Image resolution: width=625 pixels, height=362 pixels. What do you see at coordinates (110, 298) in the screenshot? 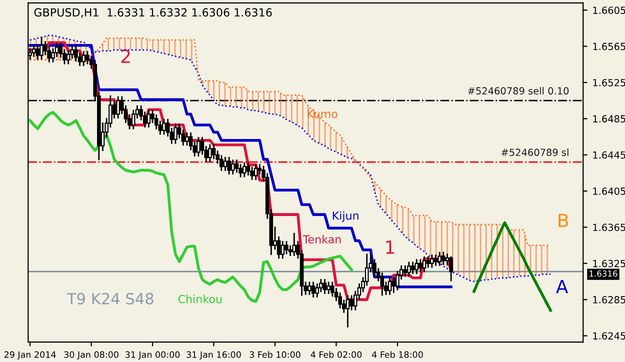
I see `annotation: T9 K24 S48` at bounding box center [110, 298].